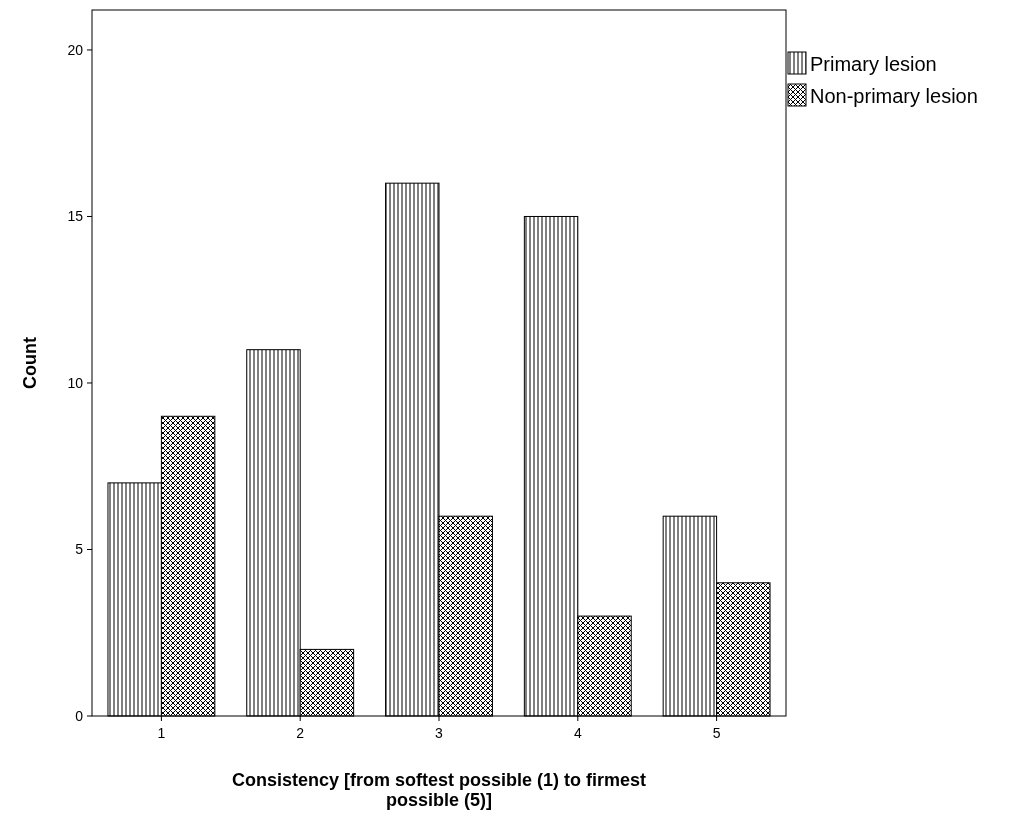 The width and height of the screenshot is (1034, 820). I want to click on y-tick-label: 20, so click(75, 49).